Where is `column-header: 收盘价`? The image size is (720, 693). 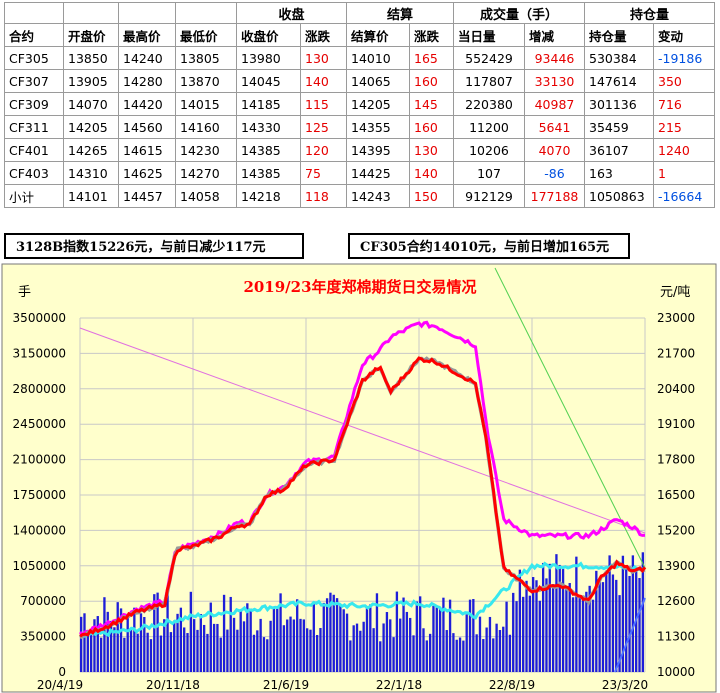
column-header: 收盘价 is located at coordinates (268, 35).